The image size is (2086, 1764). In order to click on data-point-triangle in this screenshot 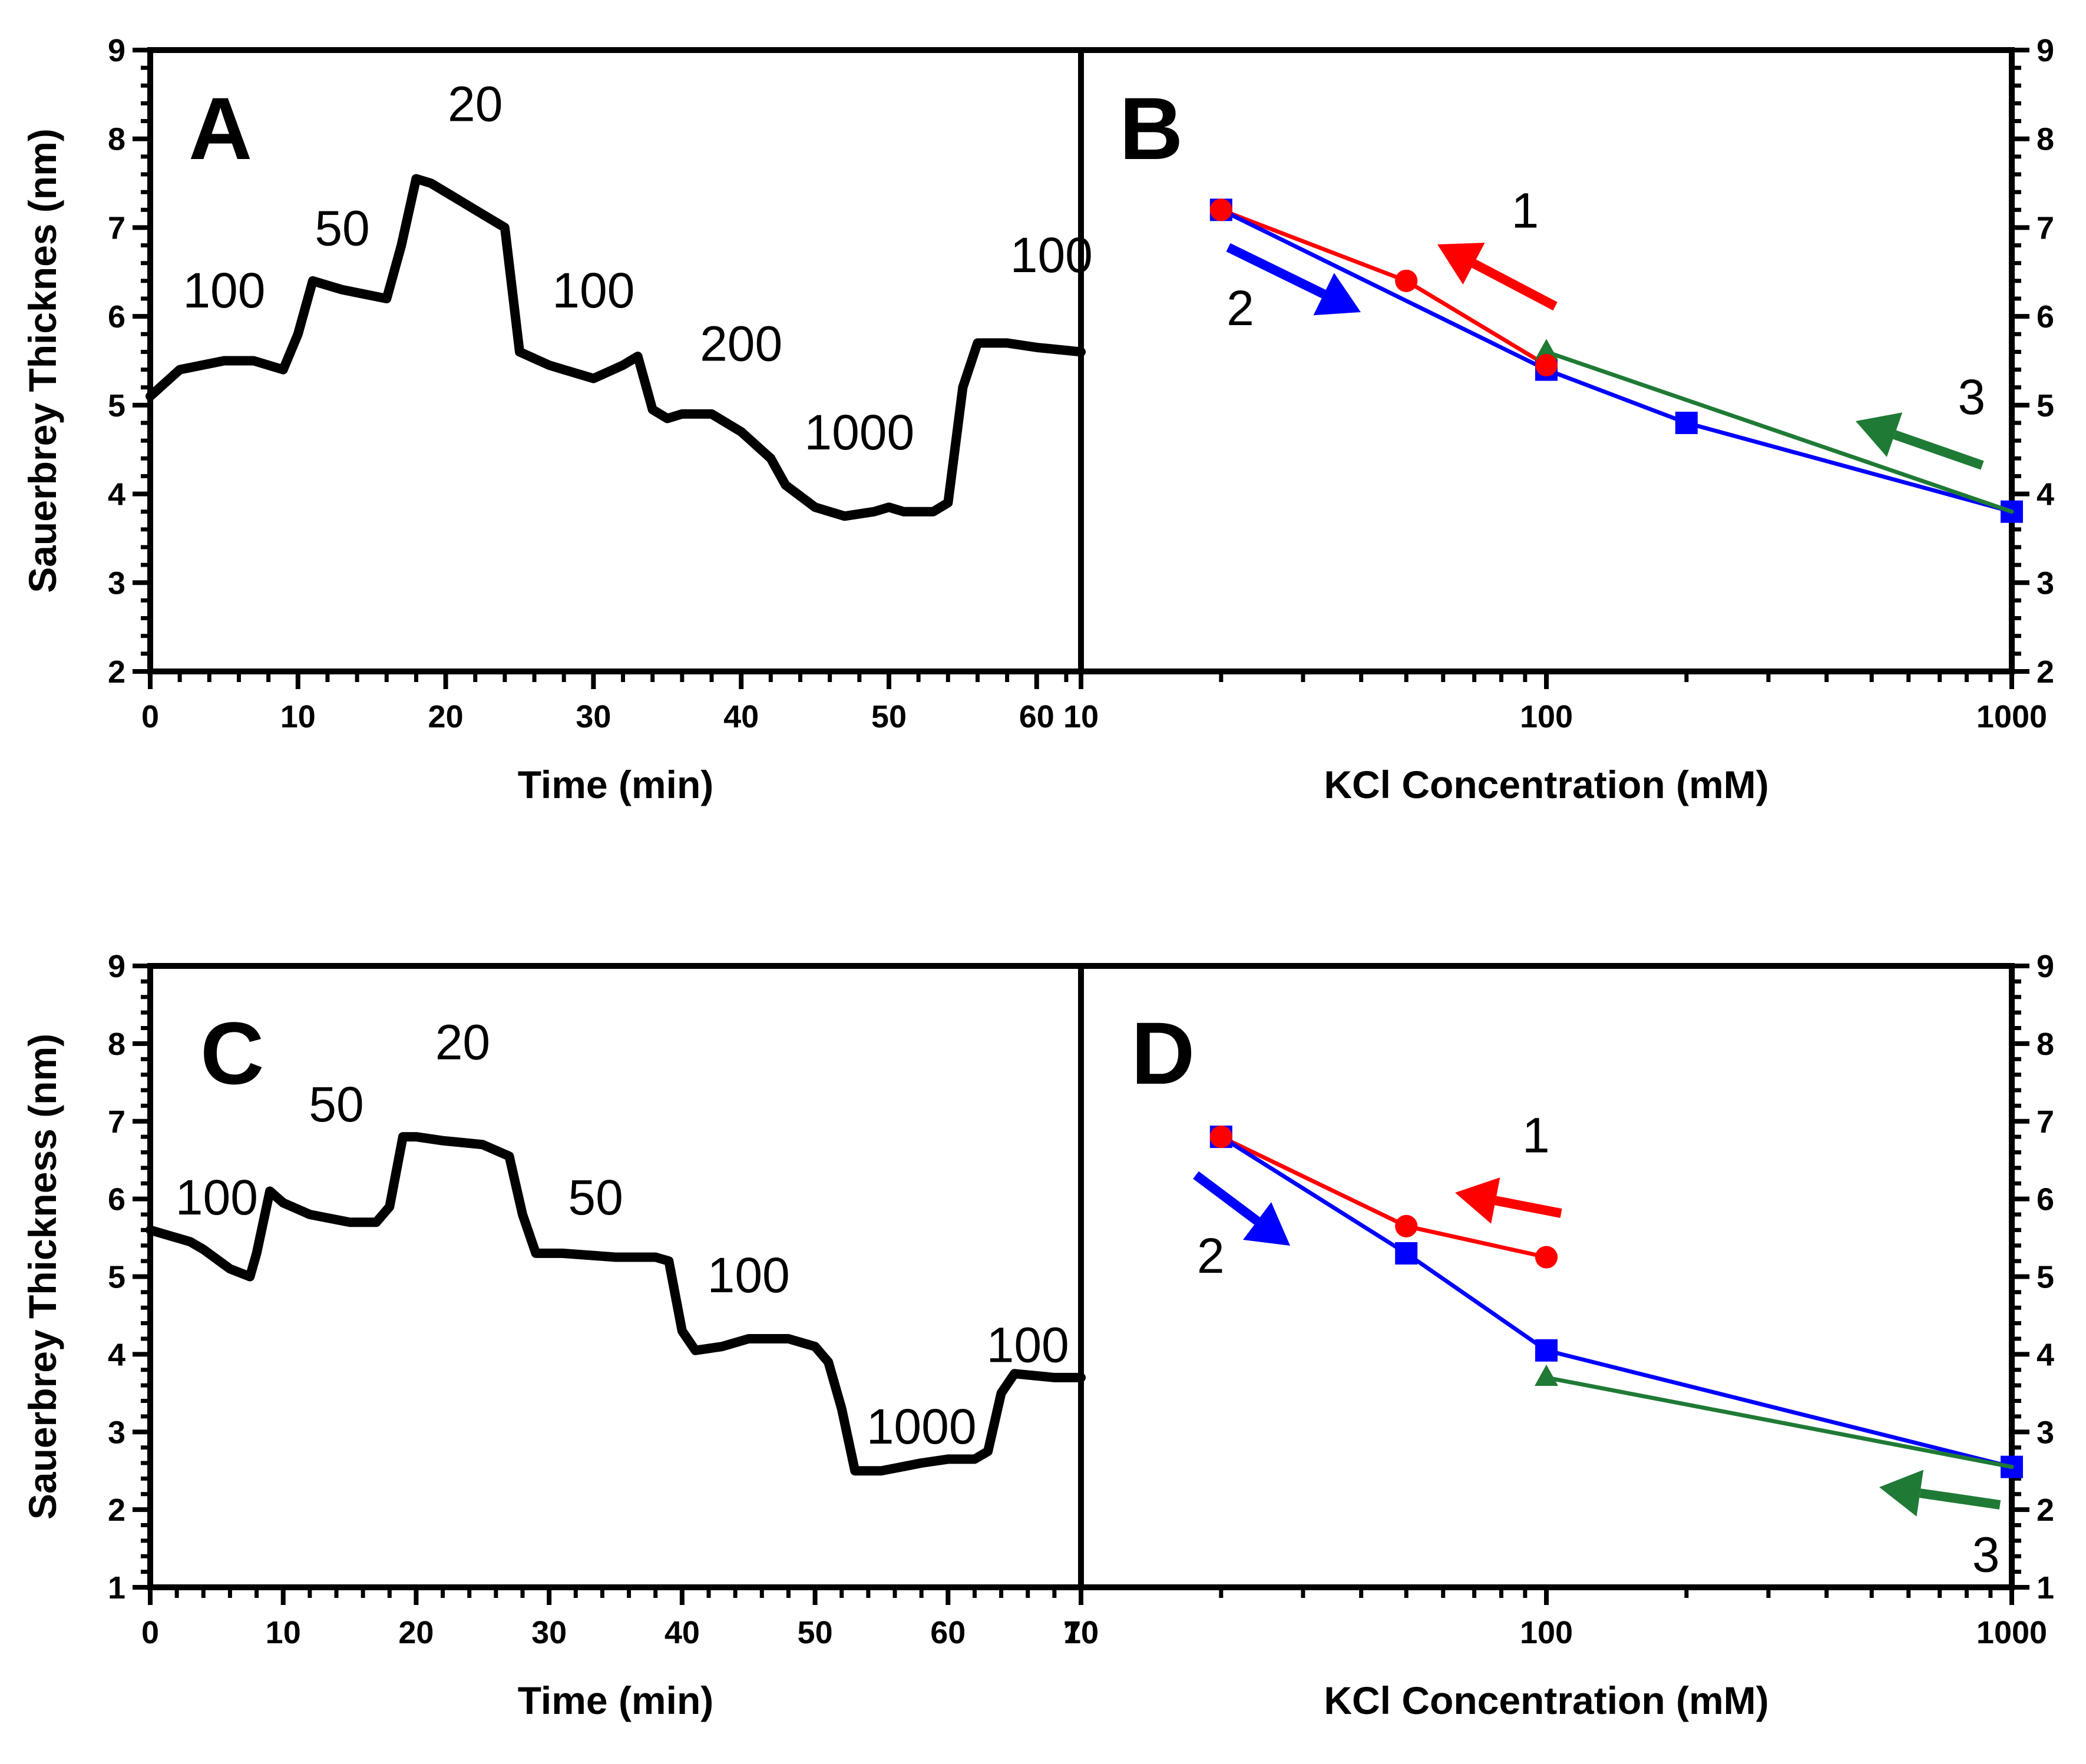, I will do `click(1546, 349)`.